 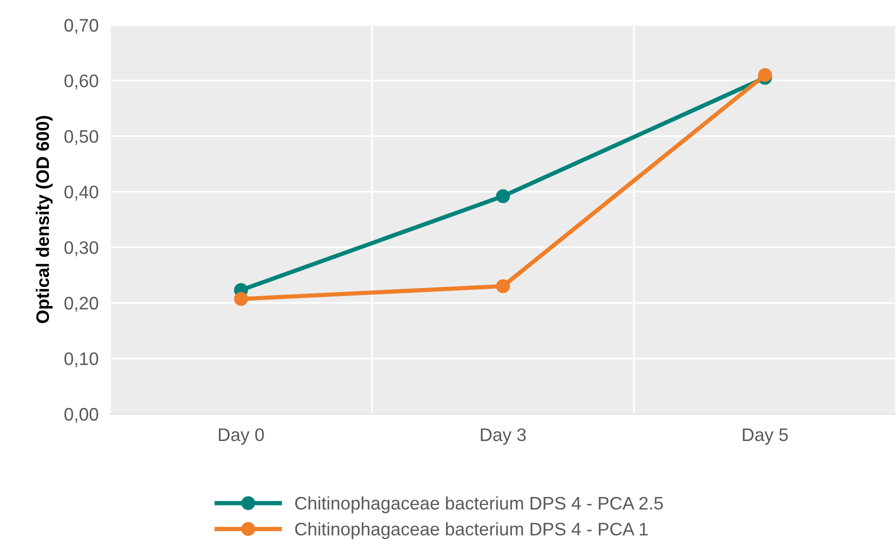 I want to click on y-axis-title: Optical density (OD 600), so click(x=44, y=220).